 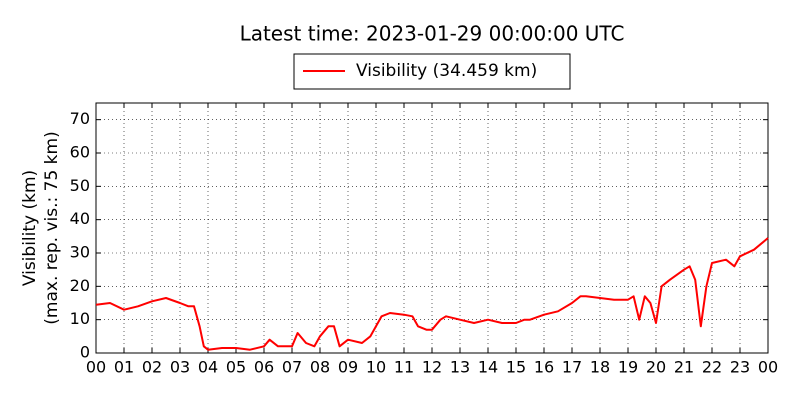 I want to click on x-tick-label: 01, so click(x=124, y=367).